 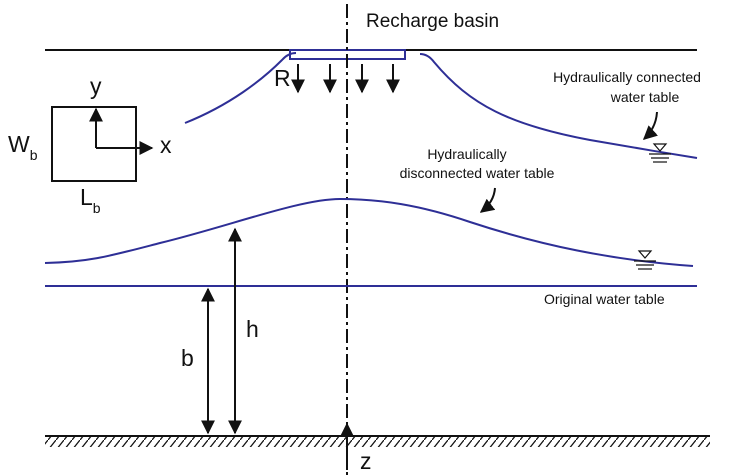 I want to click on width-sub: b, so click(x=34, y=155).